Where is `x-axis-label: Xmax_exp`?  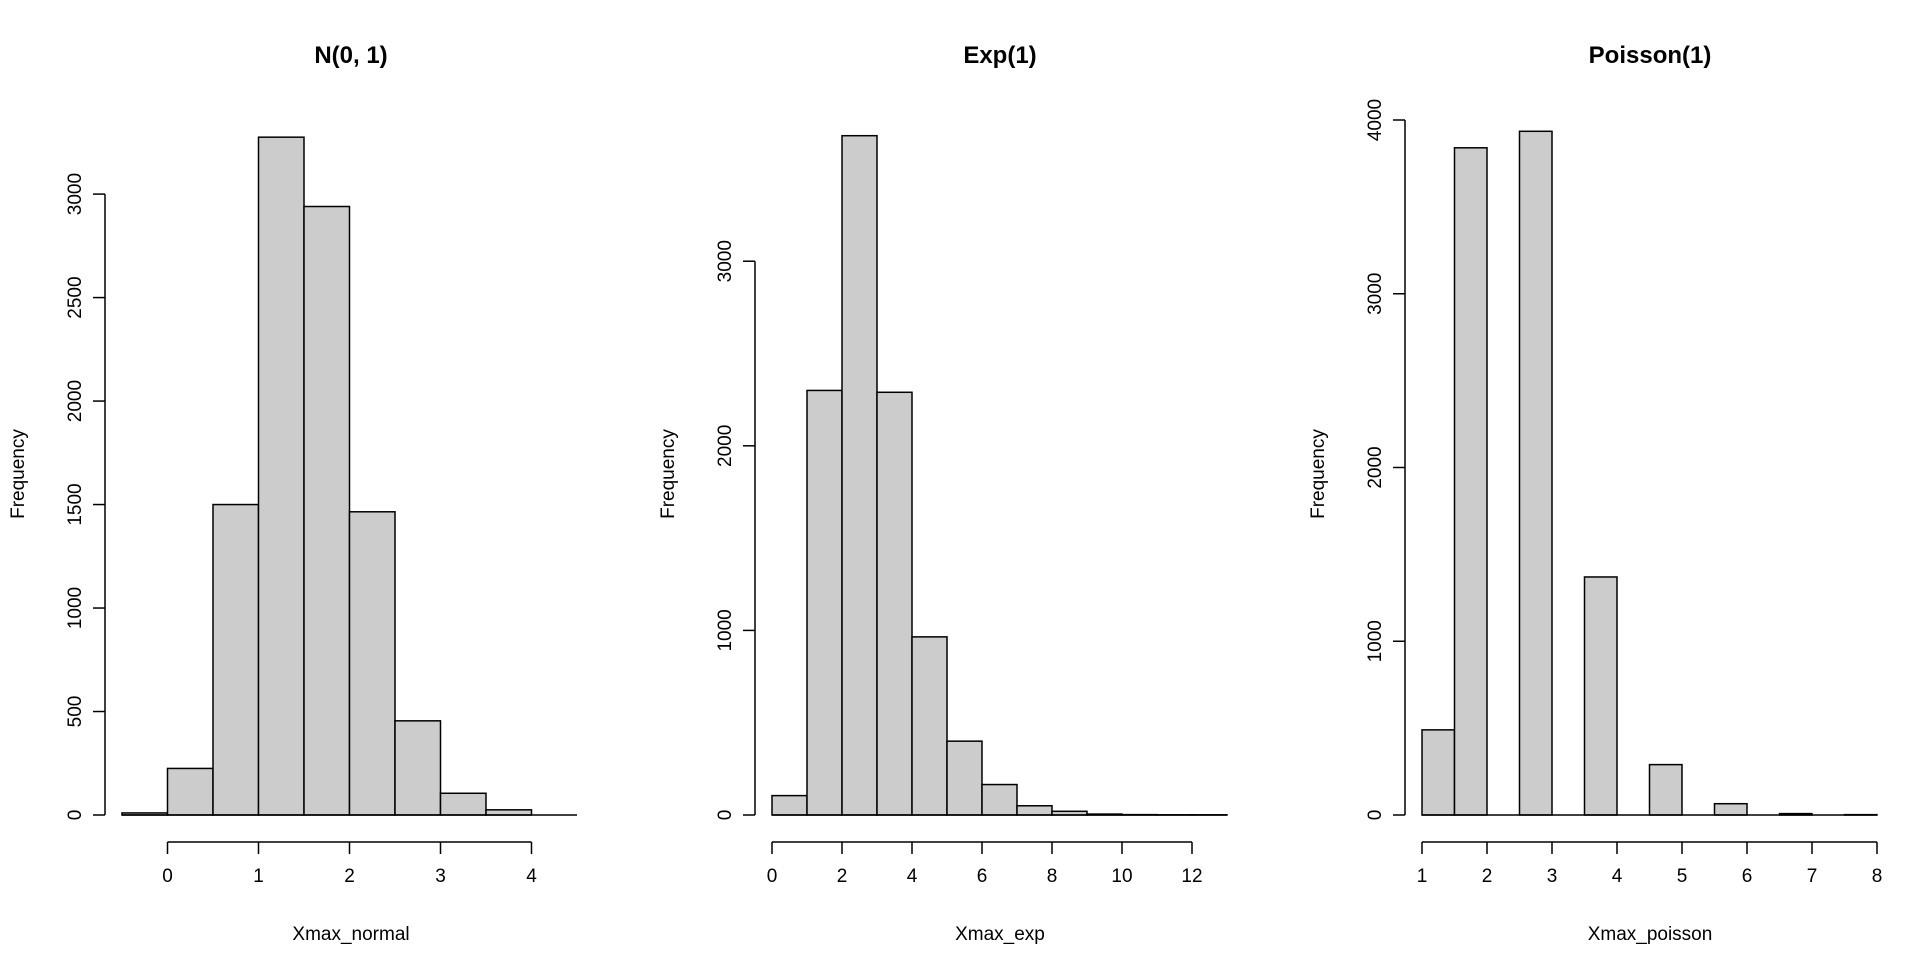
x-axis-label: Xmax_exp is located at coordinates (1000, 934).